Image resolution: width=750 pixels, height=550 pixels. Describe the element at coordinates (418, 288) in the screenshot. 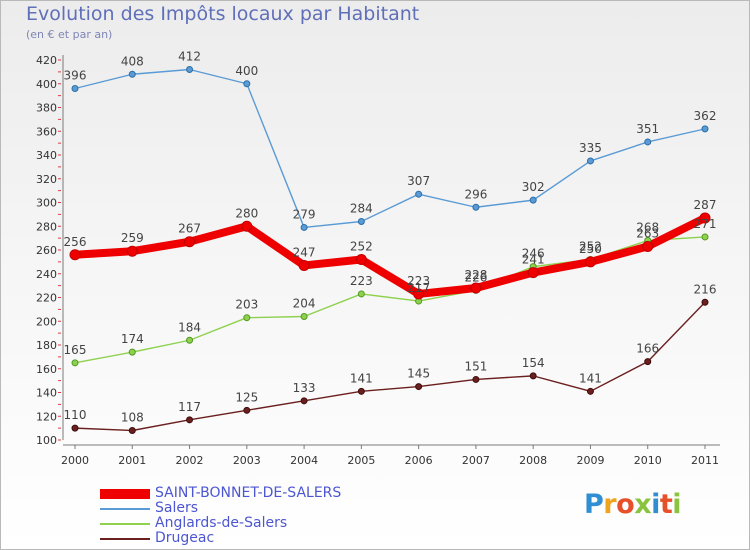

I see `data-label: 217` at that location.